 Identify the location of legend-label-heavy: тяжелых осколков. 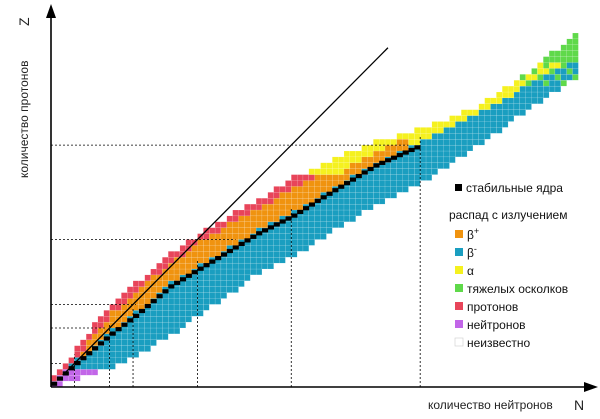
(517, 289).